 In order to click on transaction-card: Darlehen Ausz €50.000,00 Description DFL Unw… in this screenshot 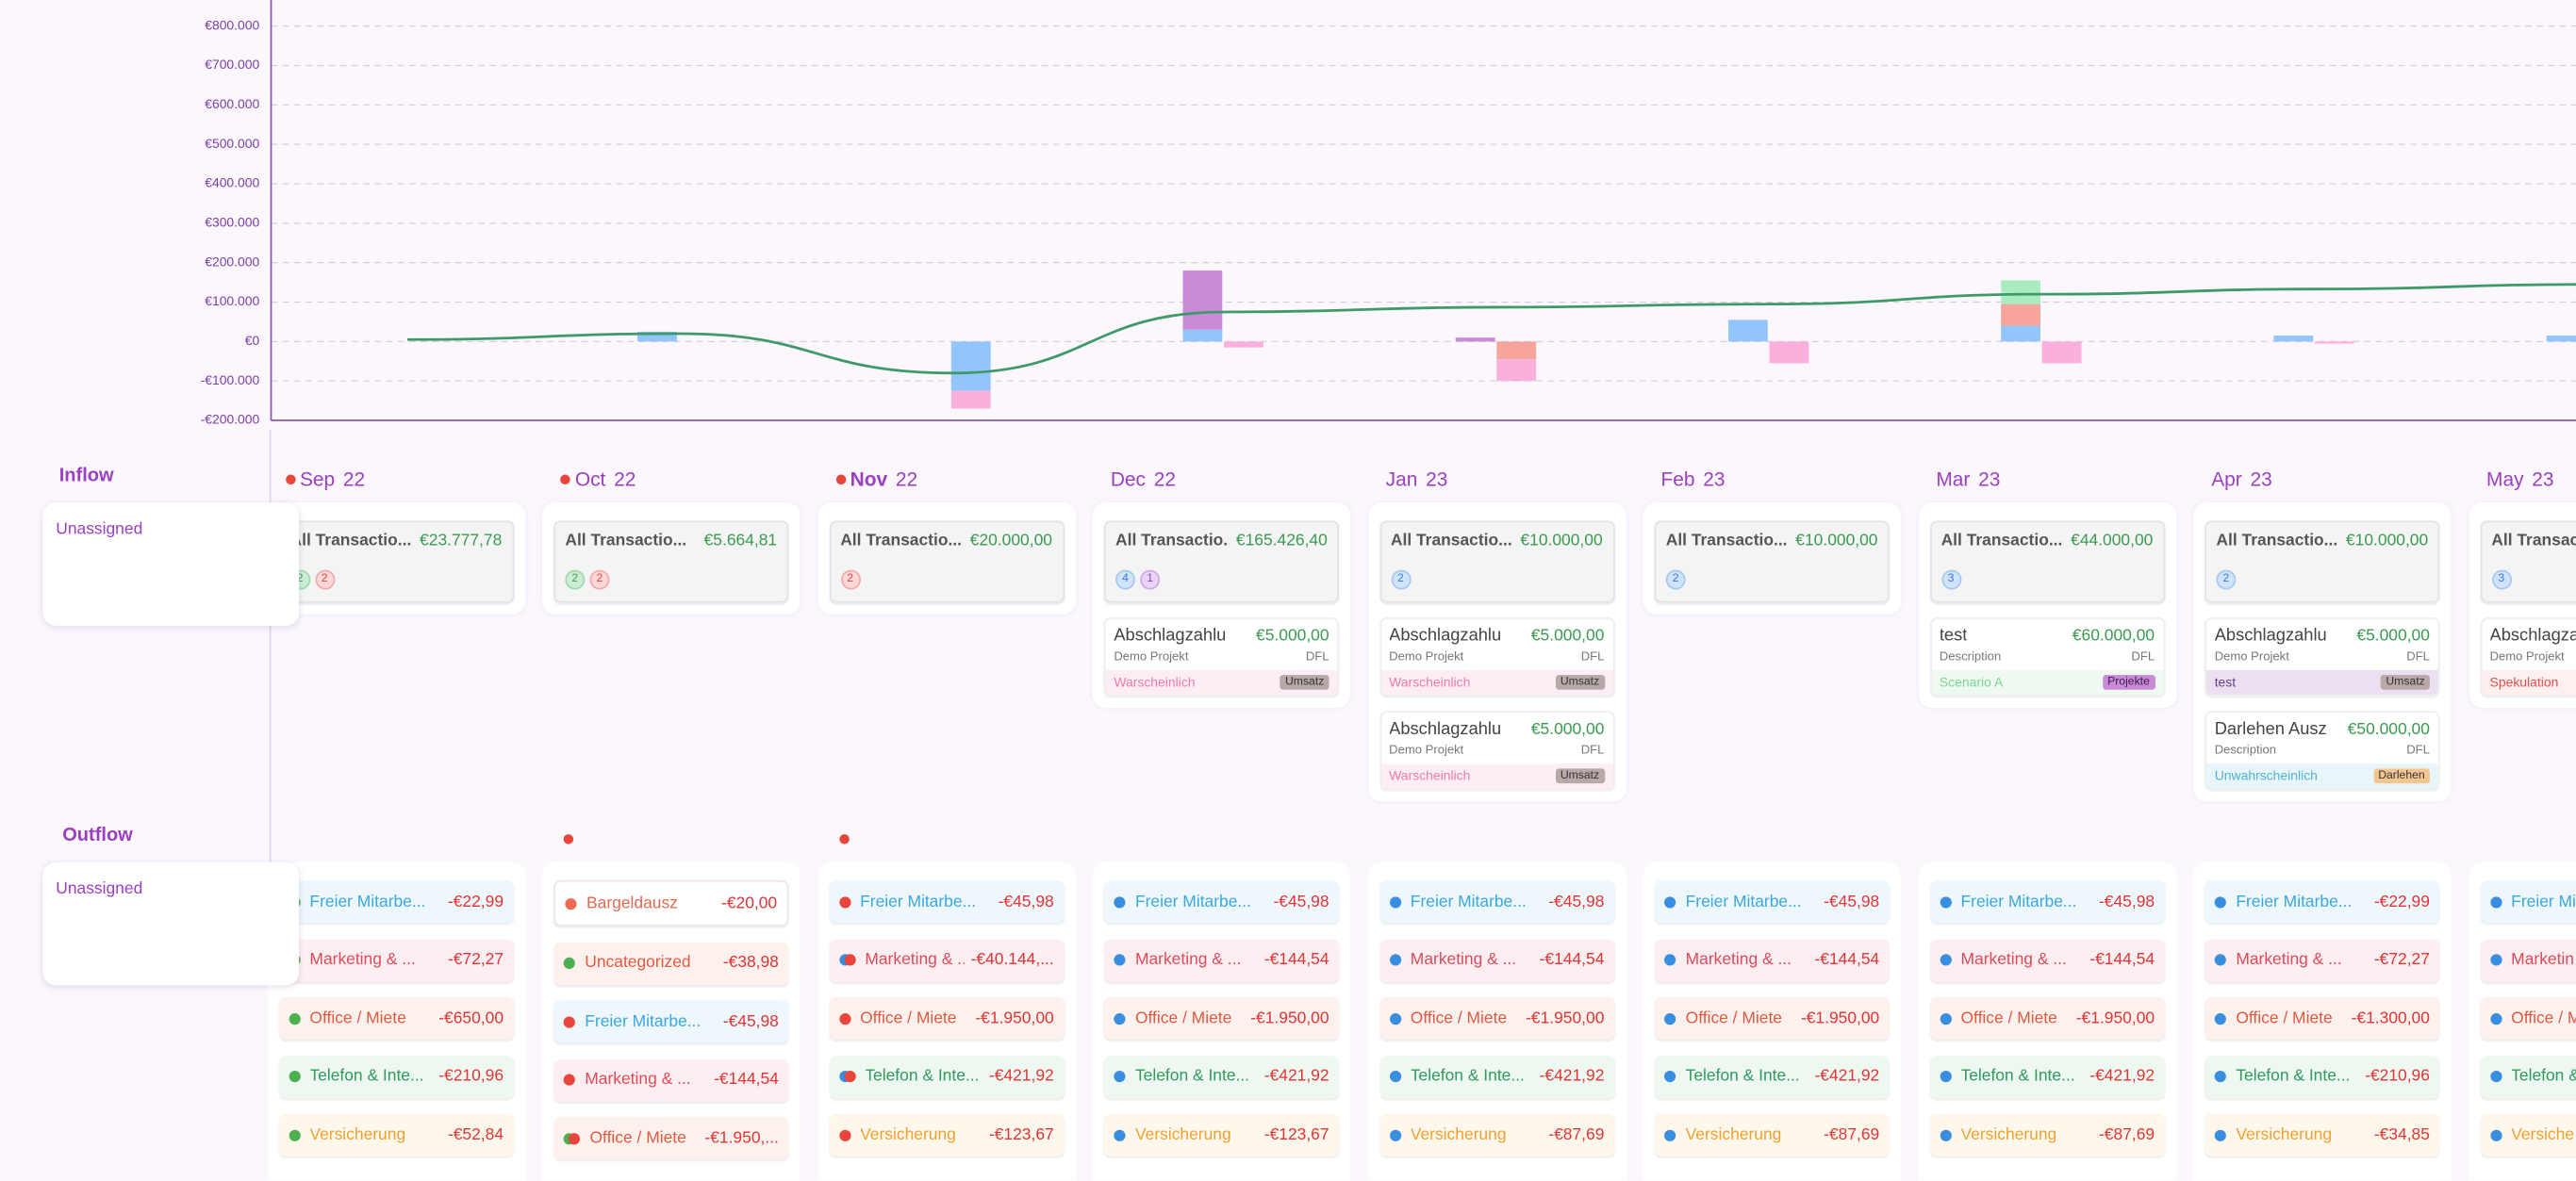, I will do `click(2322, 751)`.